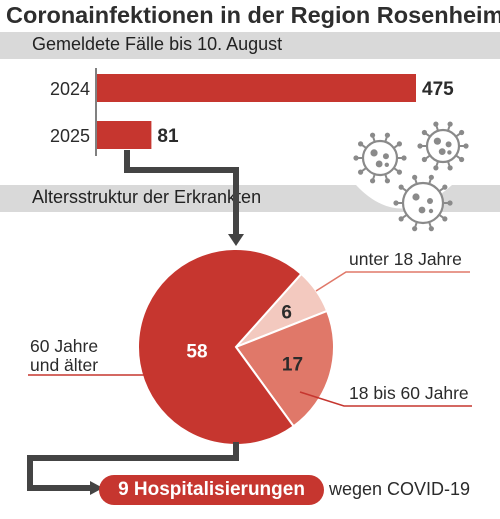 This screenshot has height=519, width=500. I want to click on bar-value-label: 81, so click(168, 136).